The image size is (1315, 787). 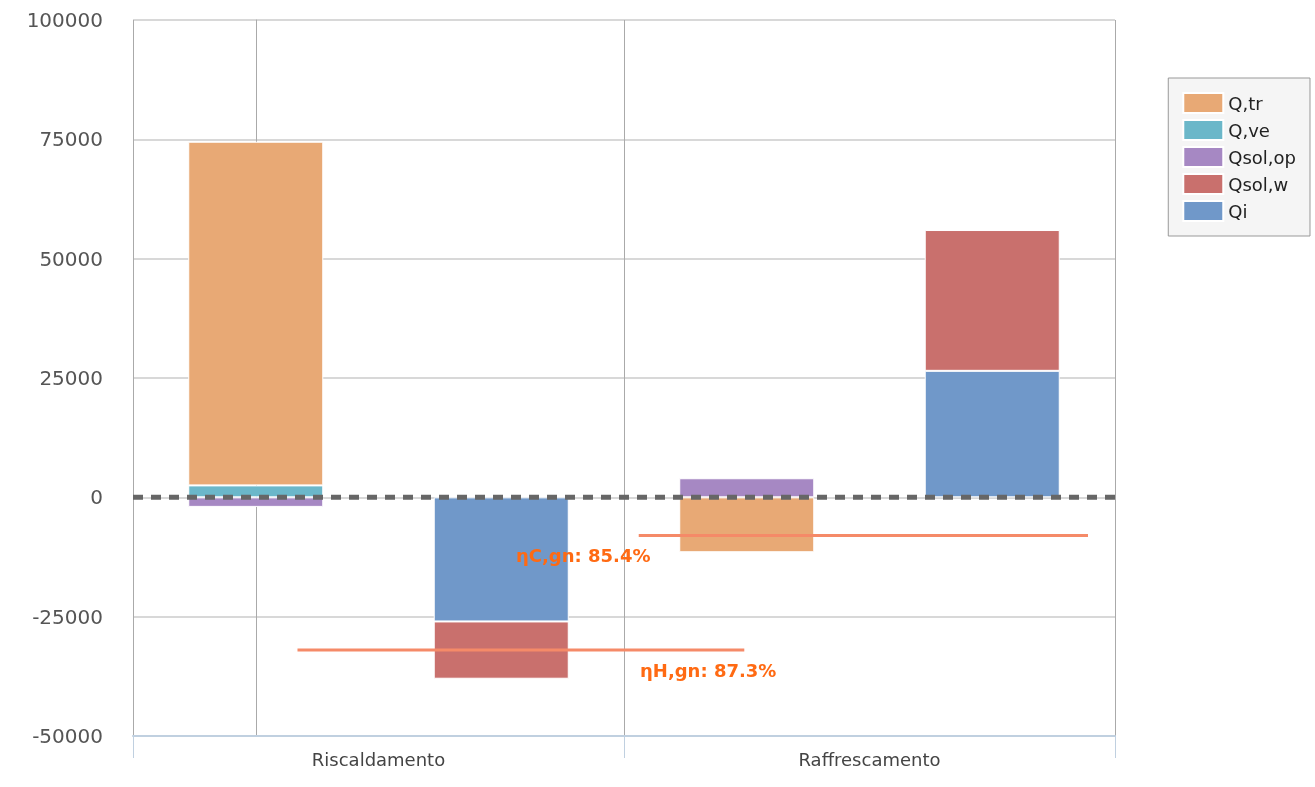 What do you see at coordinates (1262, 157) in the screenshot?
I see `legend-label: Qsol,op` at bounding box center [1262, 157].